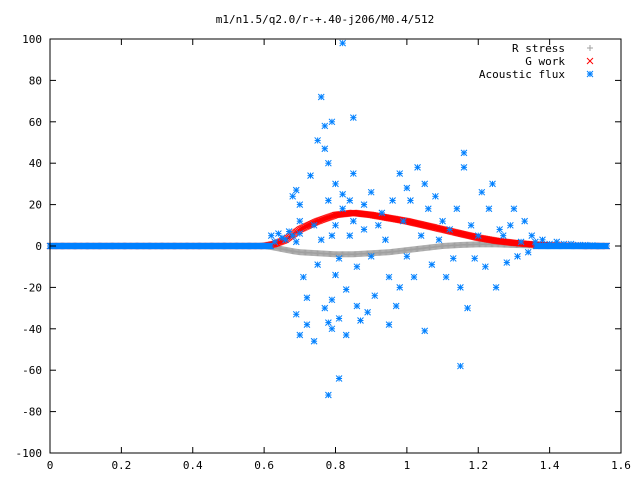 The width and height of the screenshot is (640, 480). I want to click on y-tick-label: -80, so click(32, 412).